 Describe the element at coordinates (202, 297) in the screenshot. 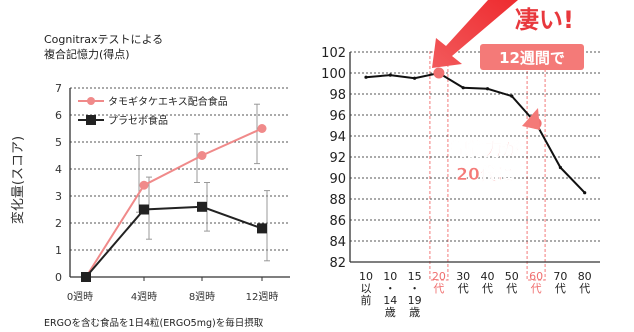

I see `left-x-tick-label: 8週時` at that location.